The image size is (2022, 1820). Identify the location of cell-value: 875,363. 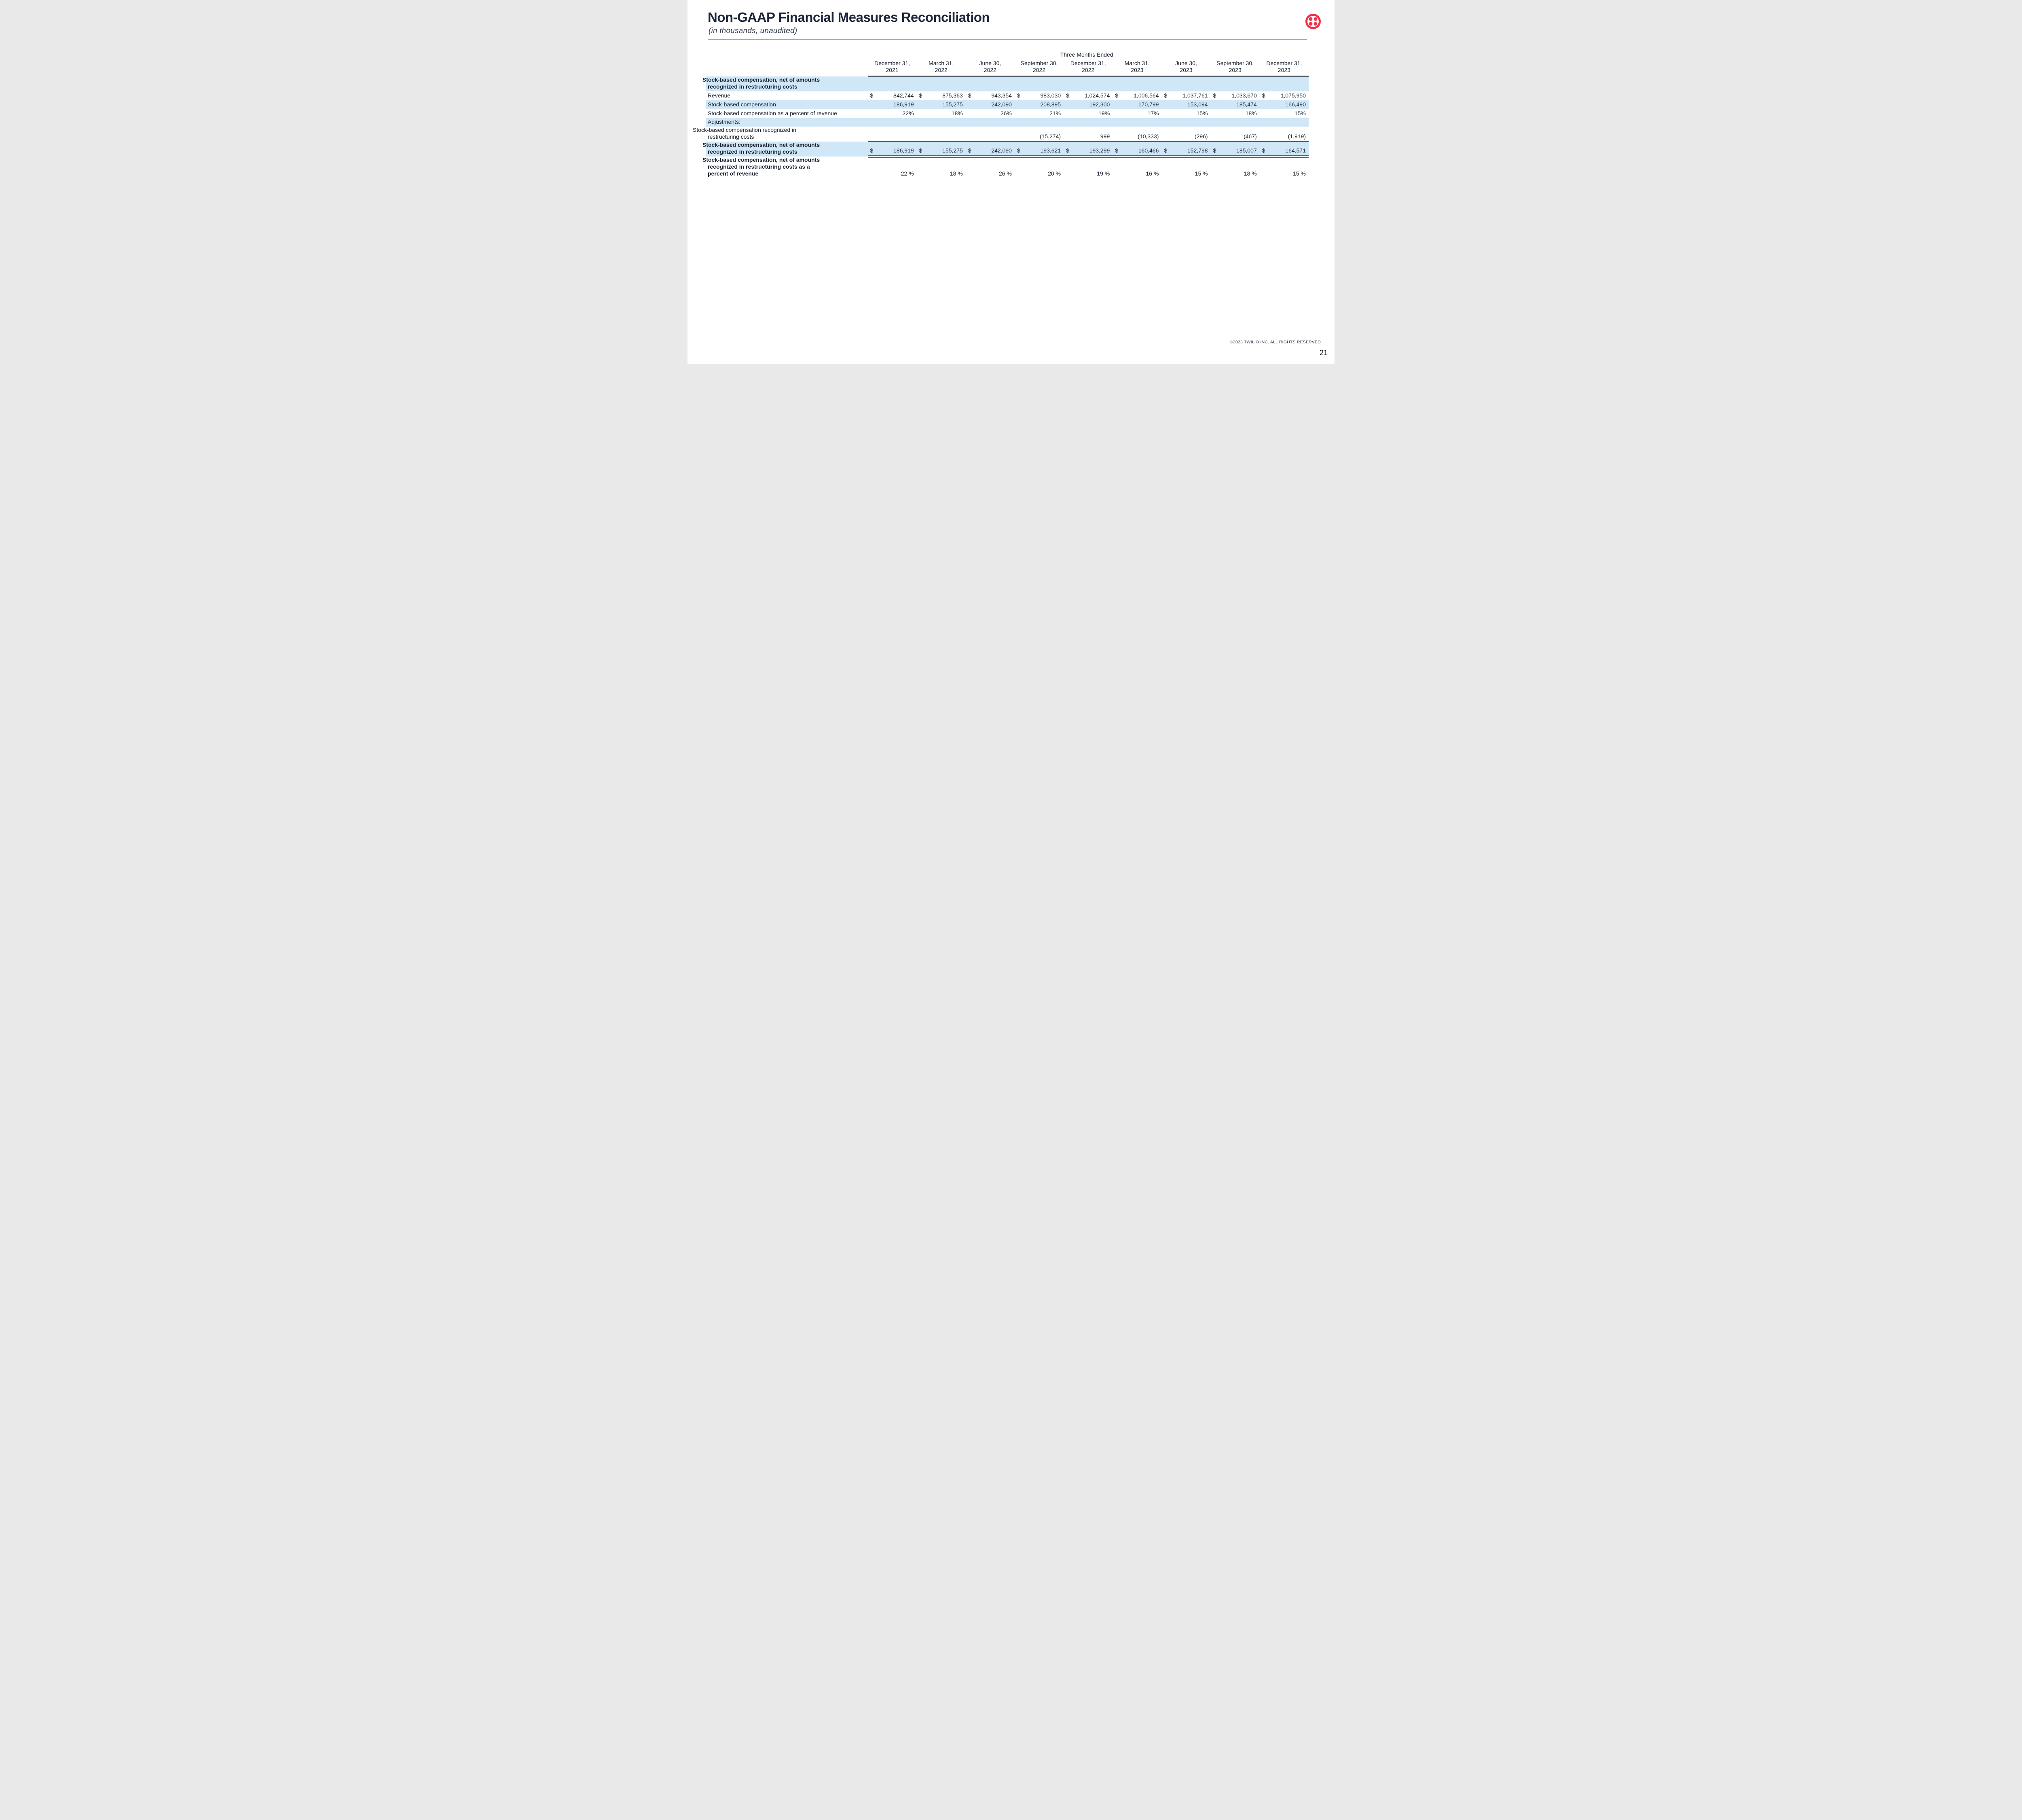
(952, 95).